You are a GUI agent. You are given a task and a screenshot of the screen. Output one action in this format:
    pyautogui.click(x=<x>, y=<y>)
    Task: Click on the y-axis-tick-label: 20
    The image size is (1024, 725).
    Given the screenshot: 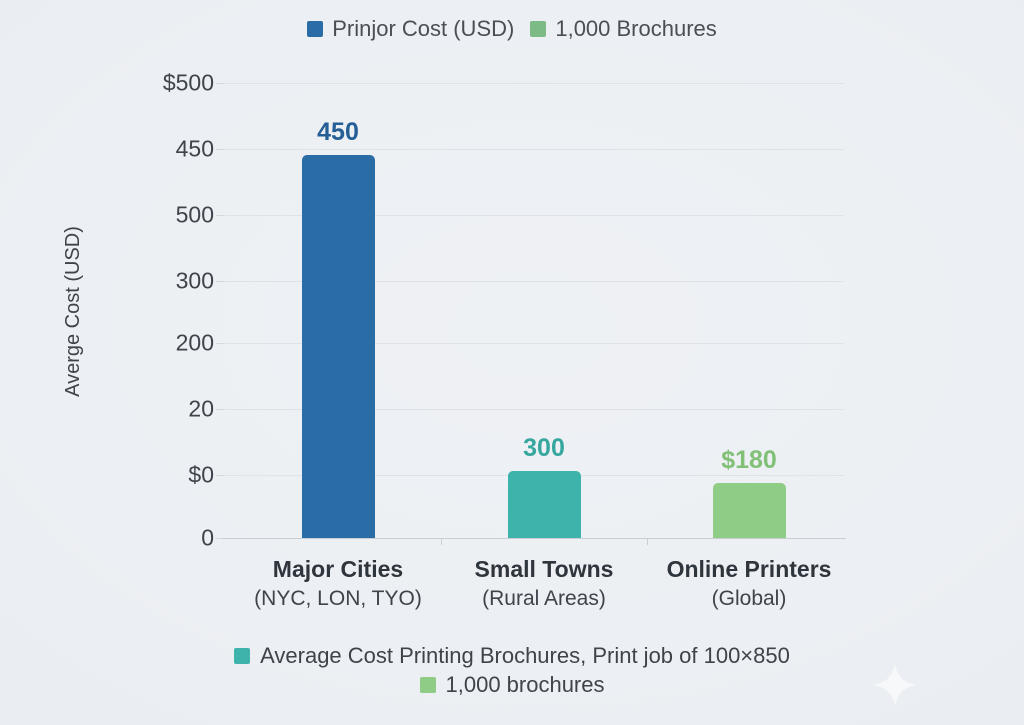 What is the action you would take?
    pyautogui.click(x=201, y=408)
    